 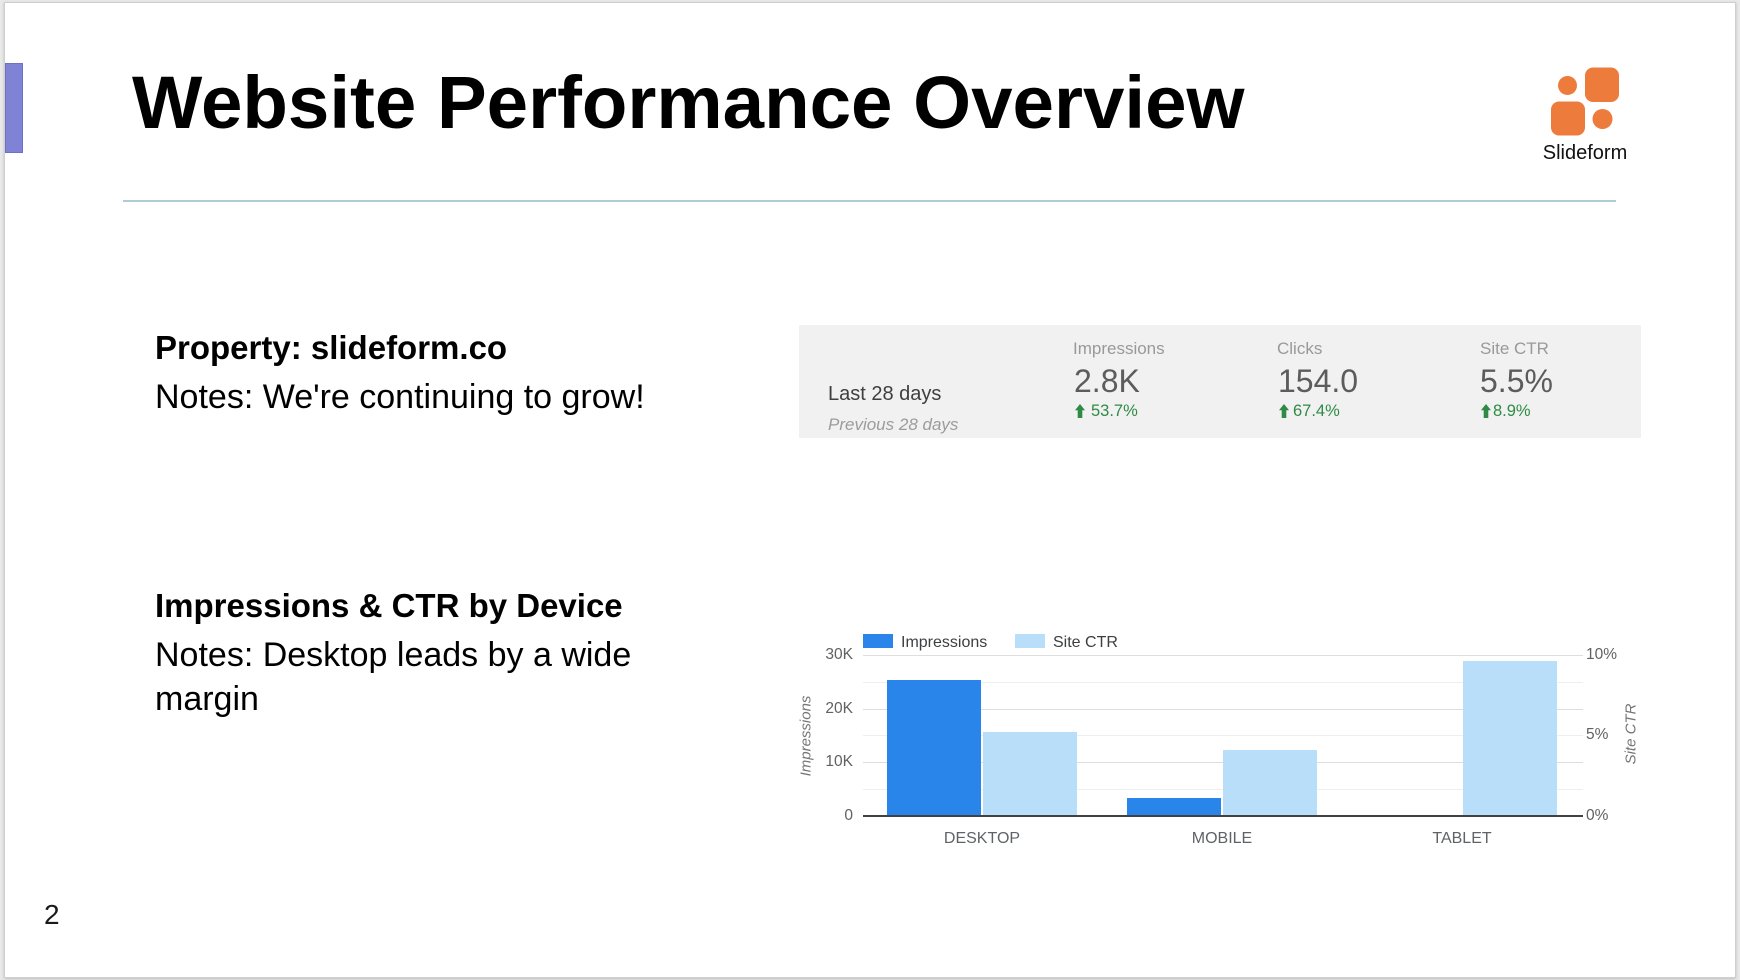 I want to click on svg-text: Slideform, so click(x=1585, y=153).